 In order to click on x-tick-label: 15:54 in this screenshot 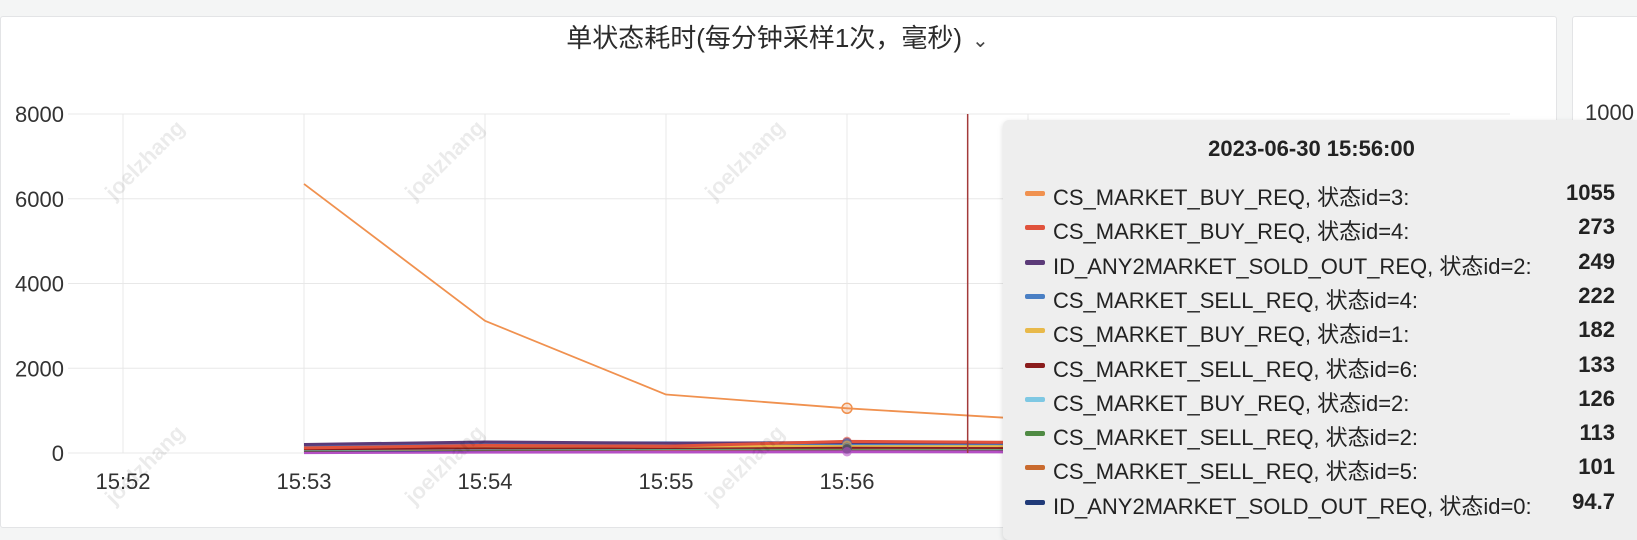, I will do `click(484, 481)`.